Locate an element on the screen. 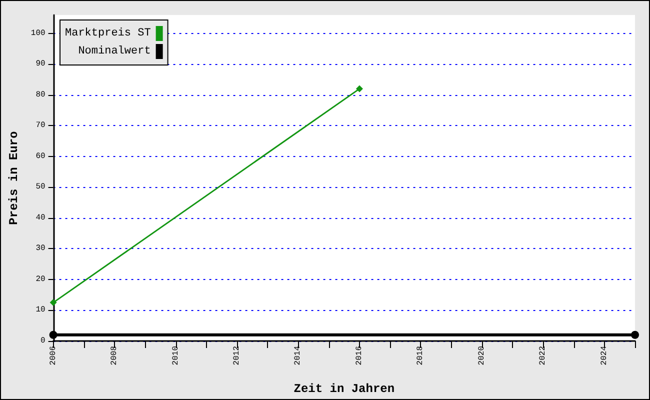 This screenshot has height=400, width=650. x-tick-label: 2014 is located at coordinates (298, 356).